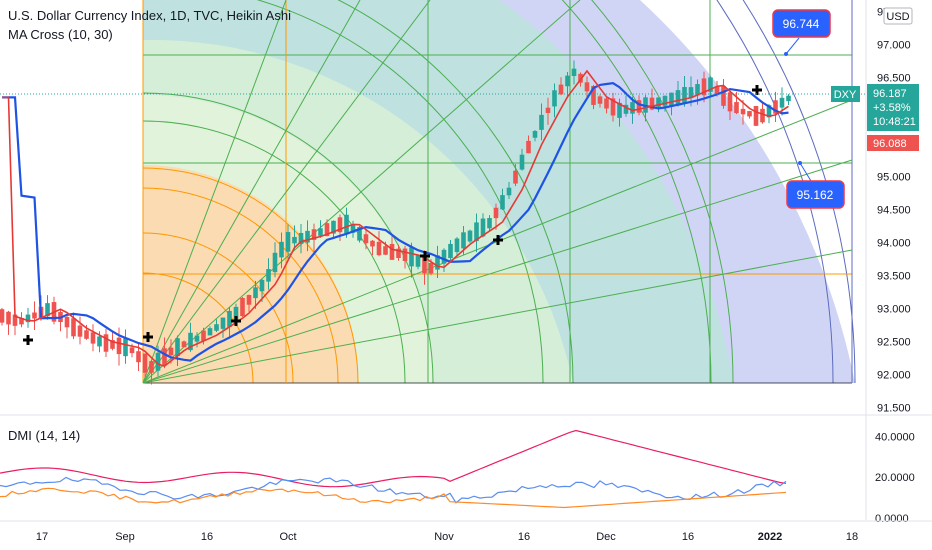 This screenshot has width=932, height=550. I want to click on last-price: 96.187, so click(890, 94).